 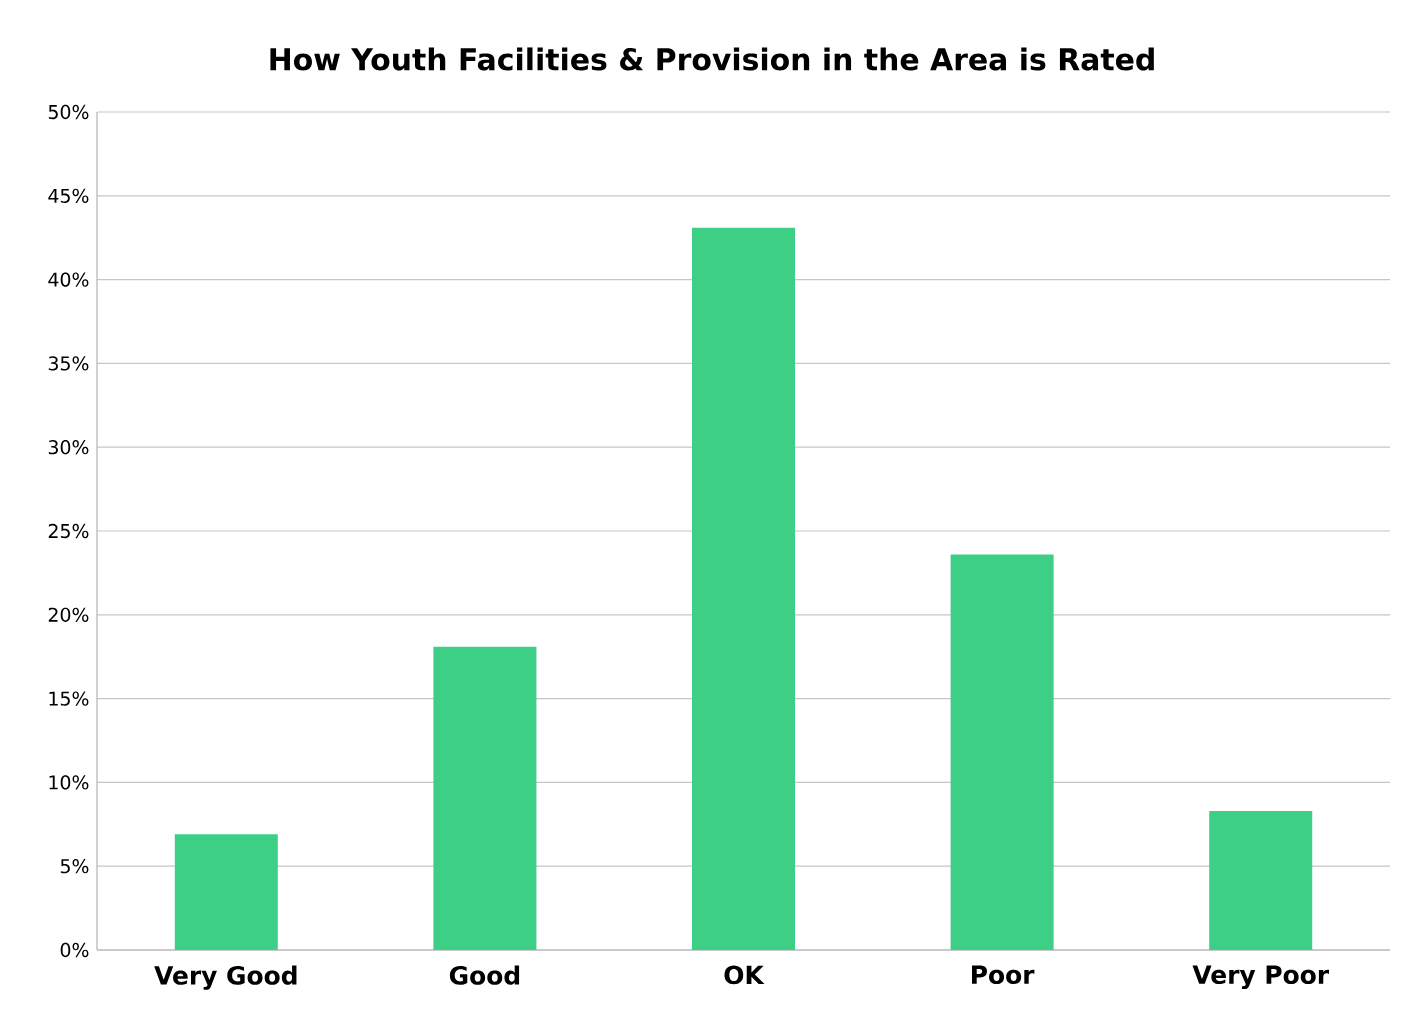 What do you see at coordinates (744, 975) in the screenshot?
I see `x-tick-label: OK` at bounding box center [744, 975].